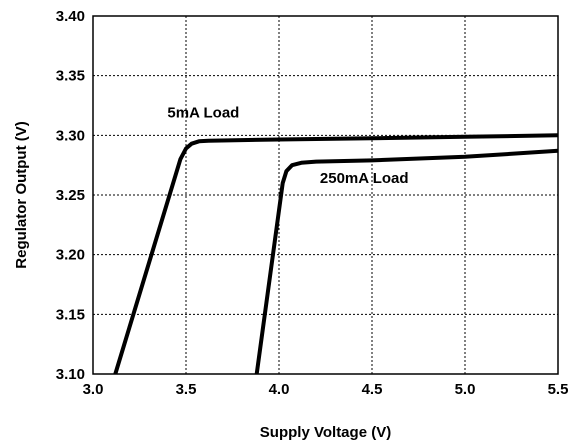  Describe the element at coordinates (364, 178) in the screenshot. I see `series-label-250ma-load: 250mA Load` at that location.